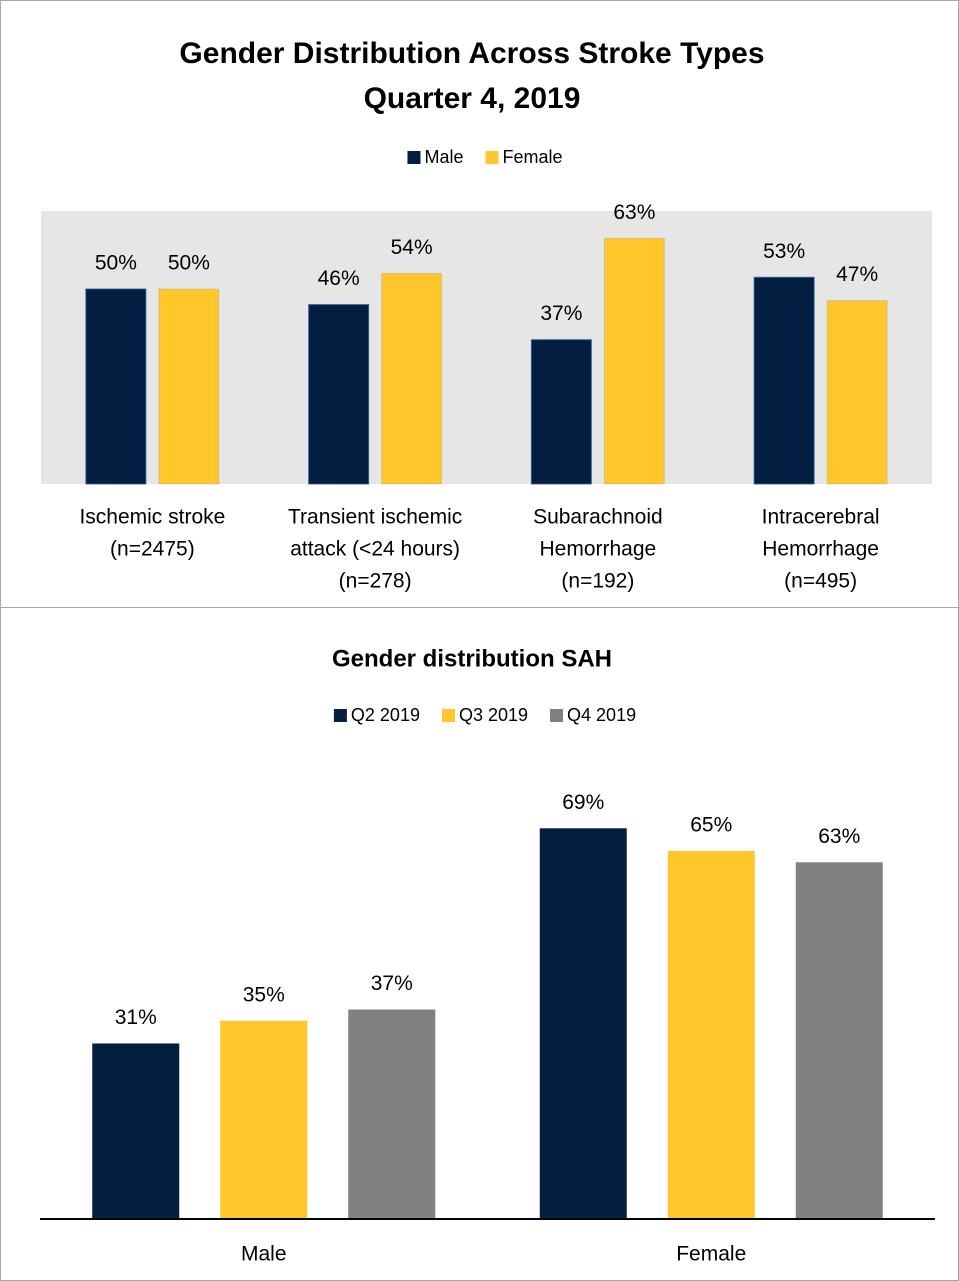 The image size is (959, 1281). I want to click on chart-title: Gender distribution SAH, so click(472, 658).